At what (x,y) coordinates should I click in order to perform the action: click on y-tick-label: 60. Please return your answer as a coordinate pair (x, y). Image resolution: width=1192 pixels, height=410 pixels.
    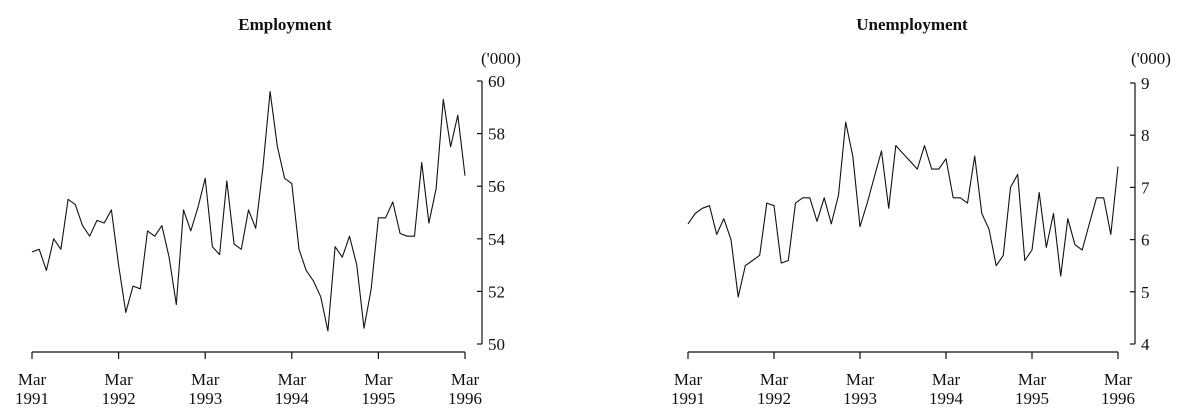
    Looking at the image, I should click on (496, 81).